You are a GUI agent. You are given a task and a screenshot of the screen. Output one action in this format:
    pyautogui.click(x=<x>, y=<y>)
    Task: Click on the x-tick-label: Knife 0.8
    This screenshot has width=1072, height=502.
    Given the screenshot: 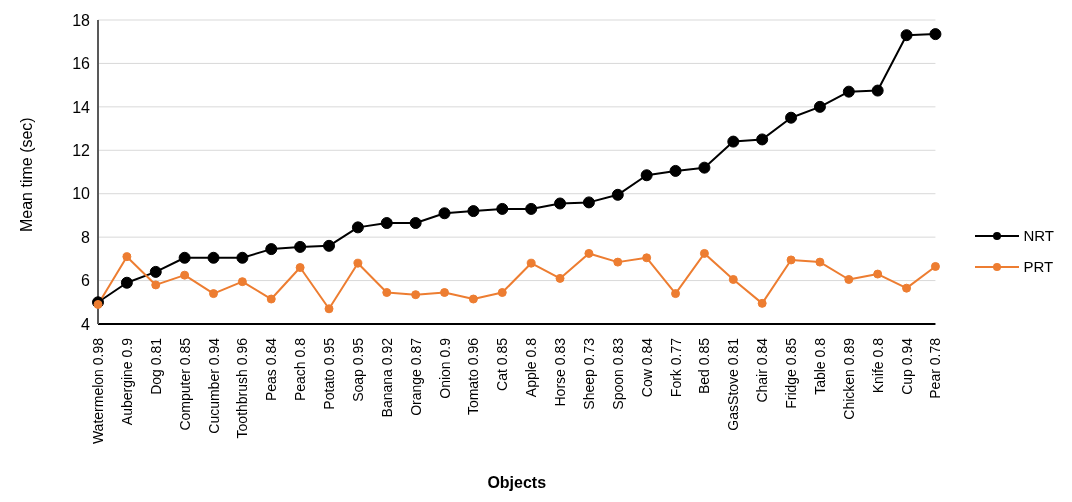 What is the action you would take?
    pyautogui.click(x=877, y=365)
    